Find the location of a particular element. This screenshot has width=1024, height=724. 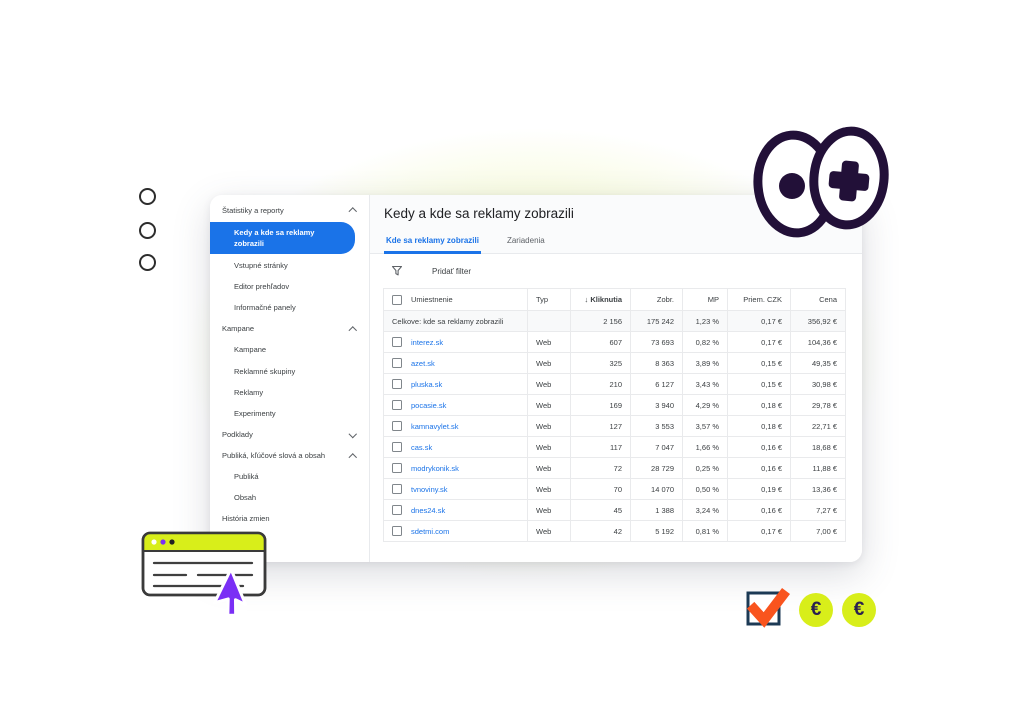

placement-cell: azet.sk is located at coordinates (455, 363).